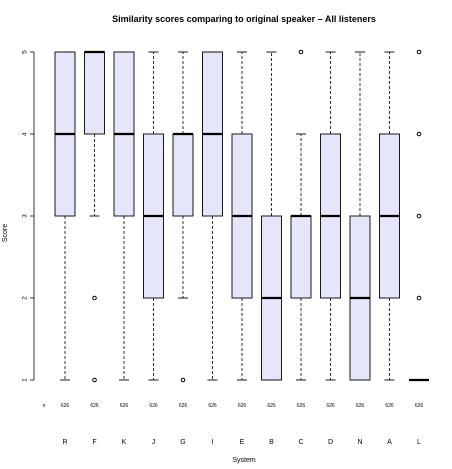 Image resolution: width=452 pixels, height=469 pixels. What do you see at coordinates (271, 406) in the screenshot?
I see `sample-size-B: 626` at bounding box center [271, 406].